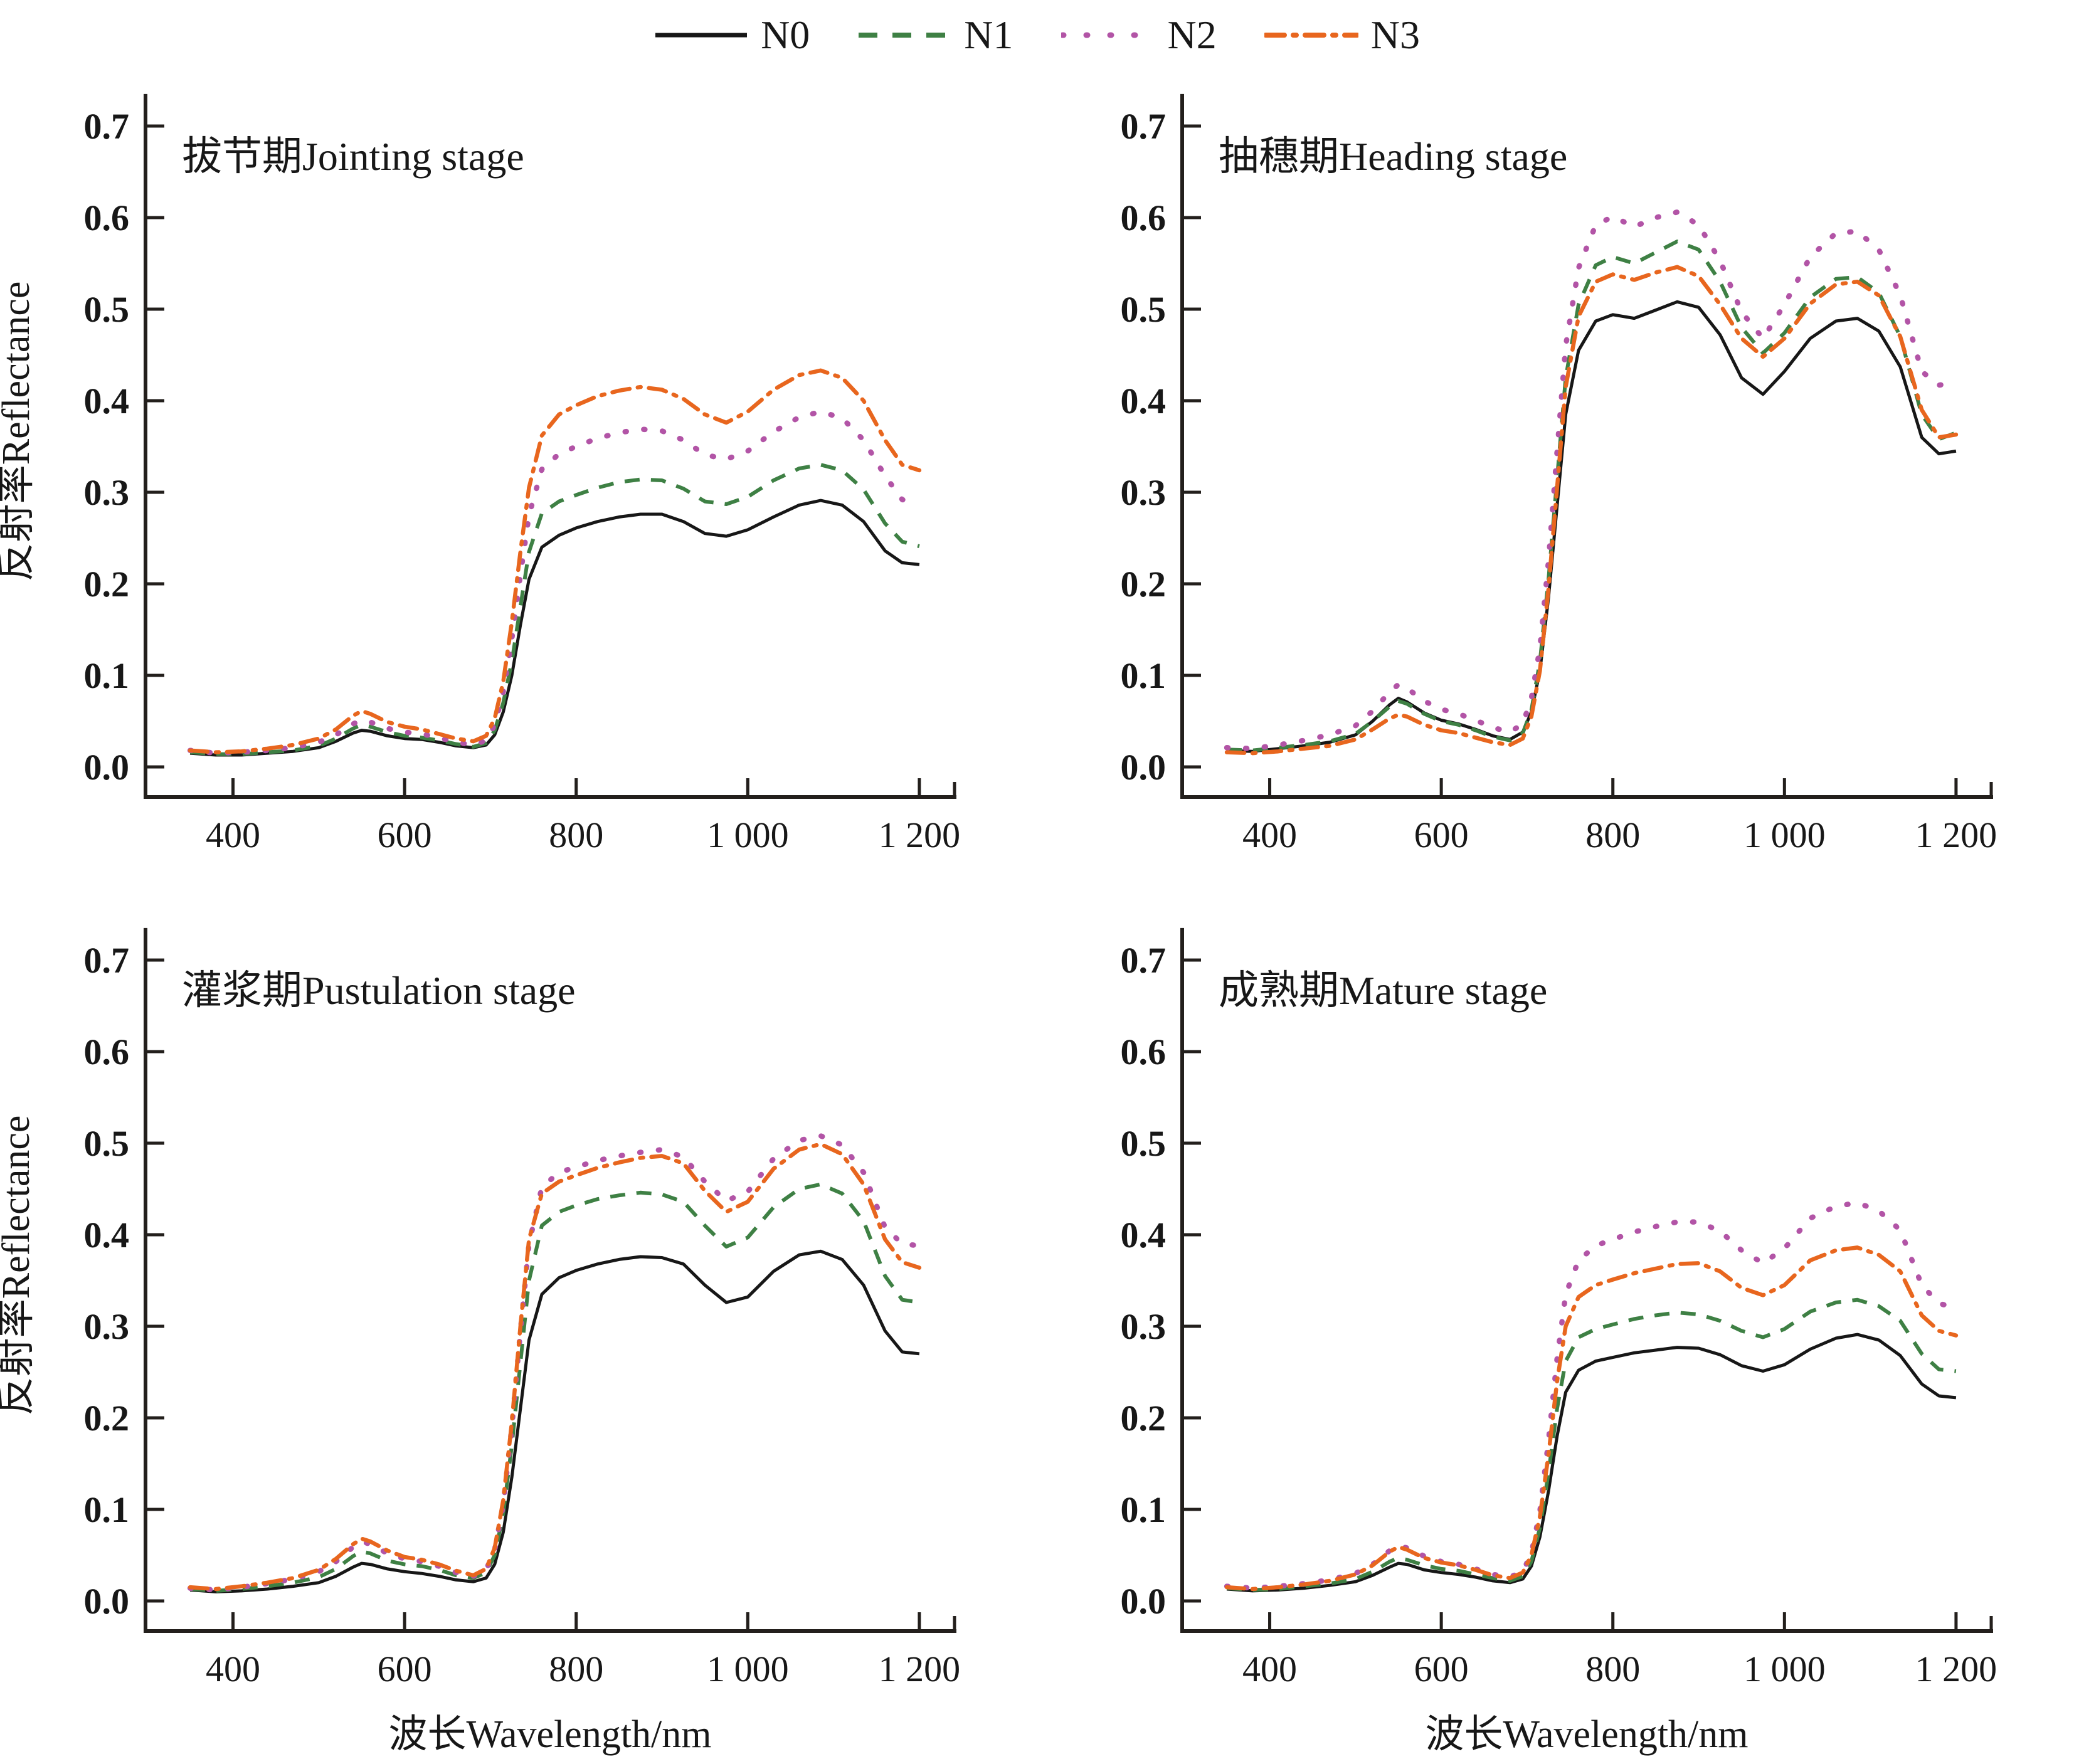 This screenshot has width=2074, height=1764. Describe the element at coordinates (379, 990) in the screenshot. I see `panel-title: 灌浆期Pustulation stage` at that location.